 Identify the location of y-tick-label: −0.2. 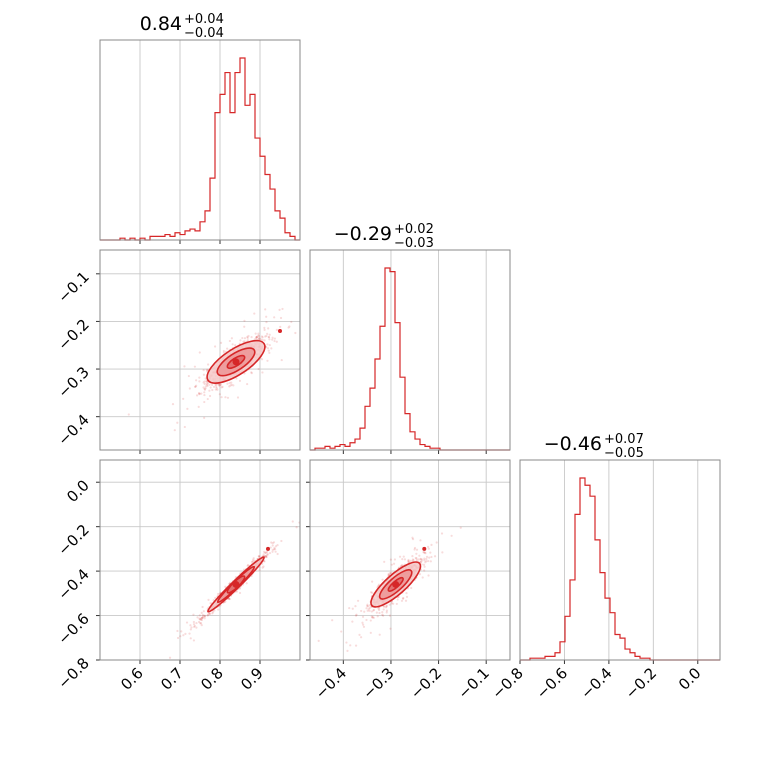
(73, 335).